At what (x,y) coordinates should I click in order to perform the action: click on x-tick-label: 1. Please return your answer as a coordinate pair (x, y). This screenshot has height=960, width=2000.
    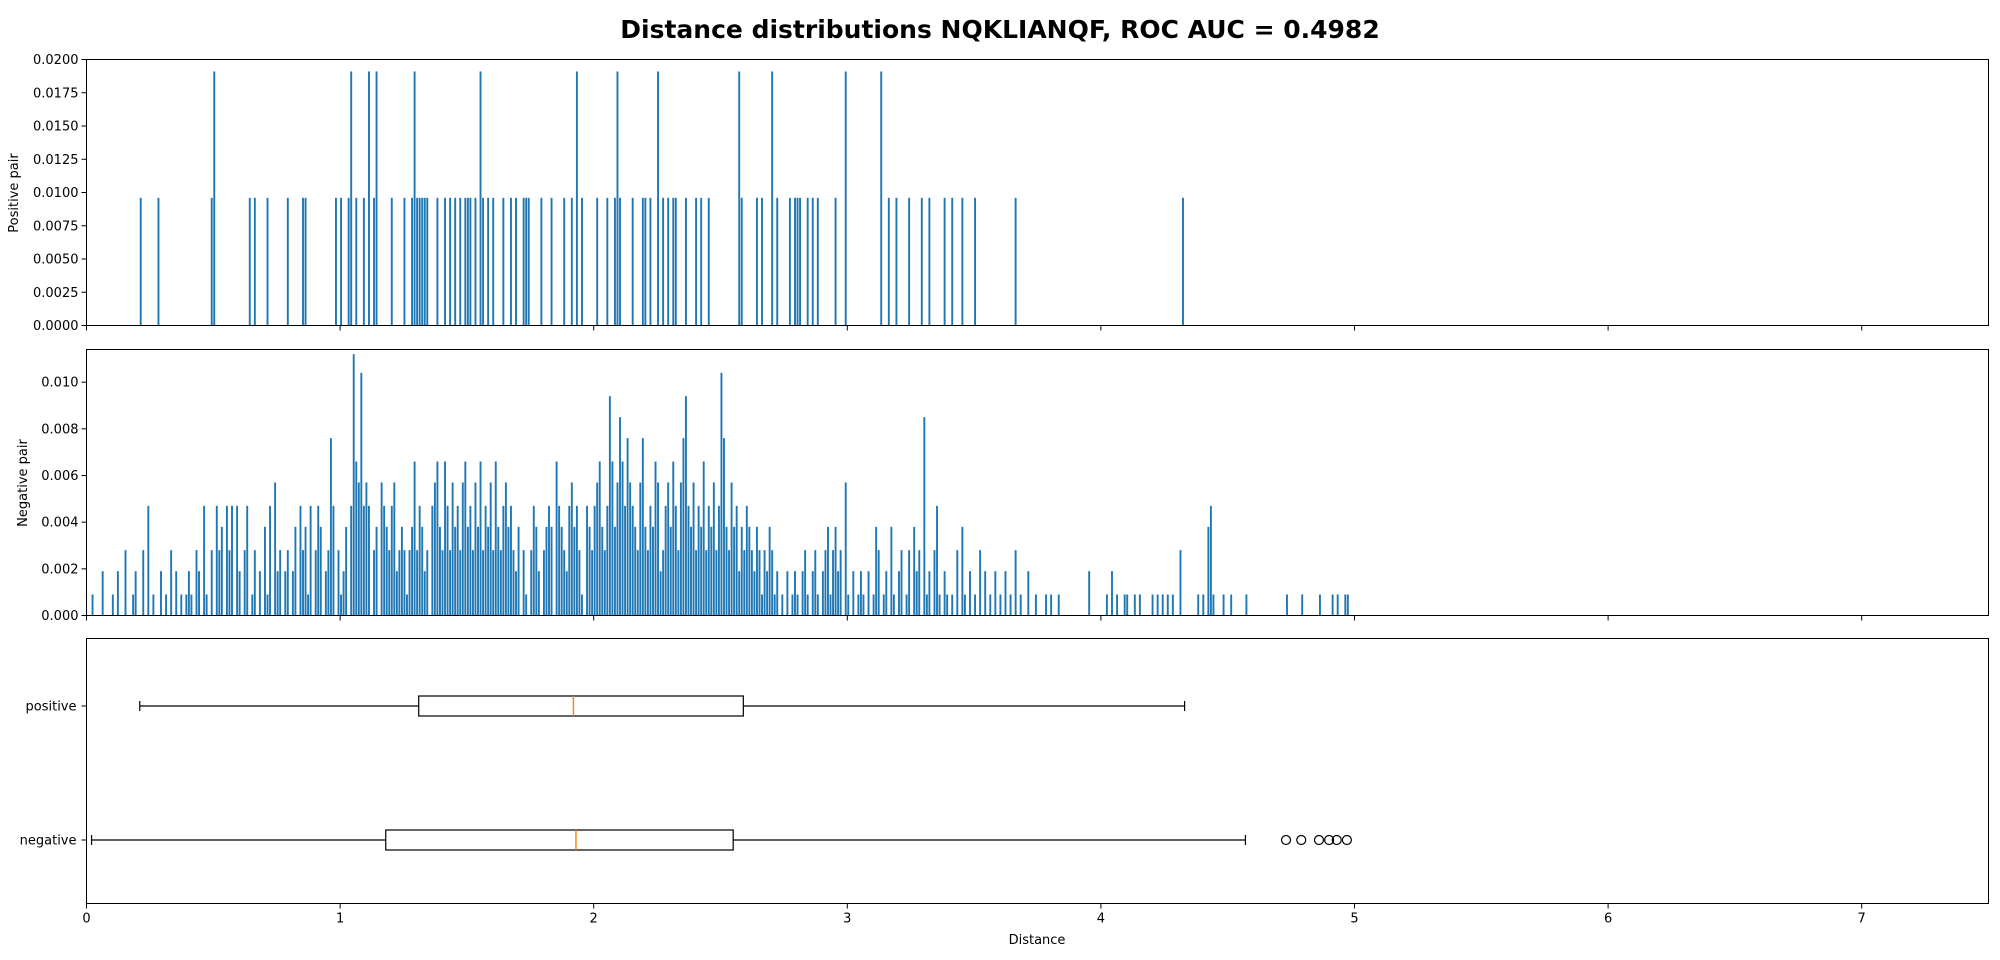
    Looking at the image, I should click on (340, 919).